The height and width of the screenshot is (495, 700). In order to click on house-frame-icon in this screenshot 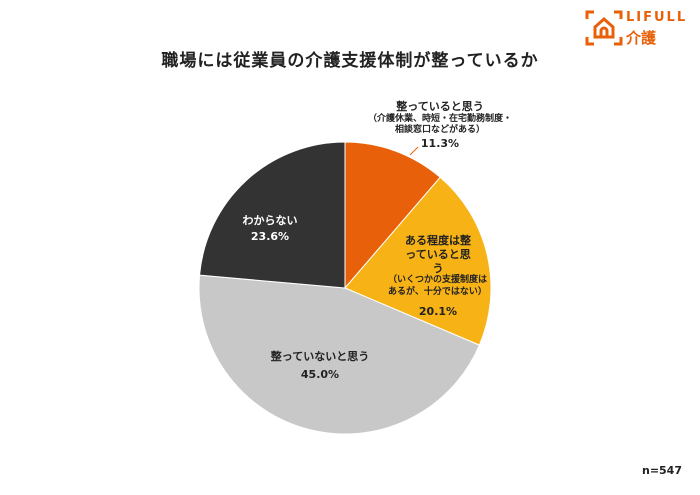, I will do `click(604, 28)`.